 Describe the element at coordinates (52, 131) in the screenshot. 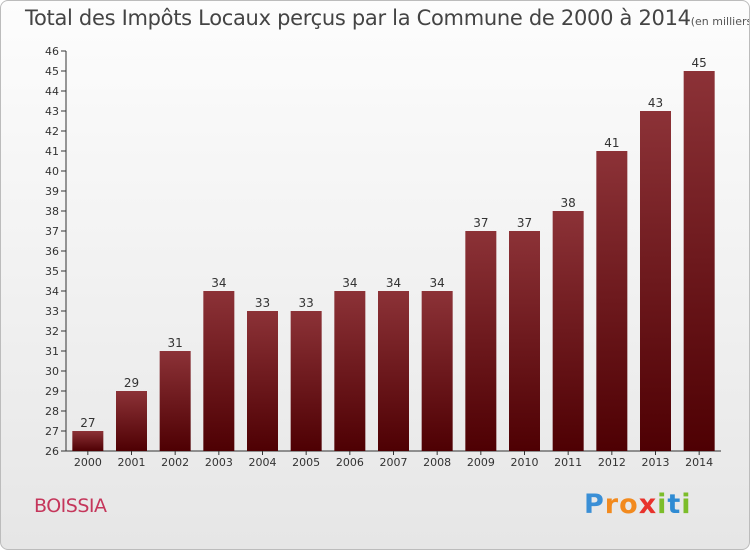

I see `y-tick-label: 42` at that location.